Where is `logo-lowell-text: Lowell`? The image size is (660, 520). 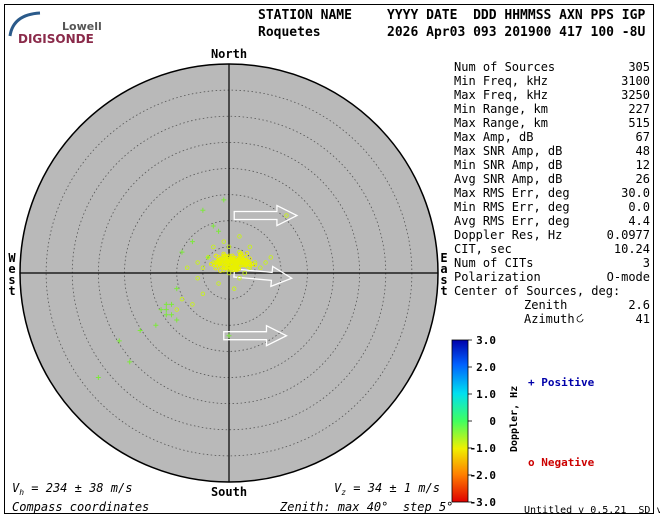 logo-lowell-text: Lowell is located at coordinates (82, 26).